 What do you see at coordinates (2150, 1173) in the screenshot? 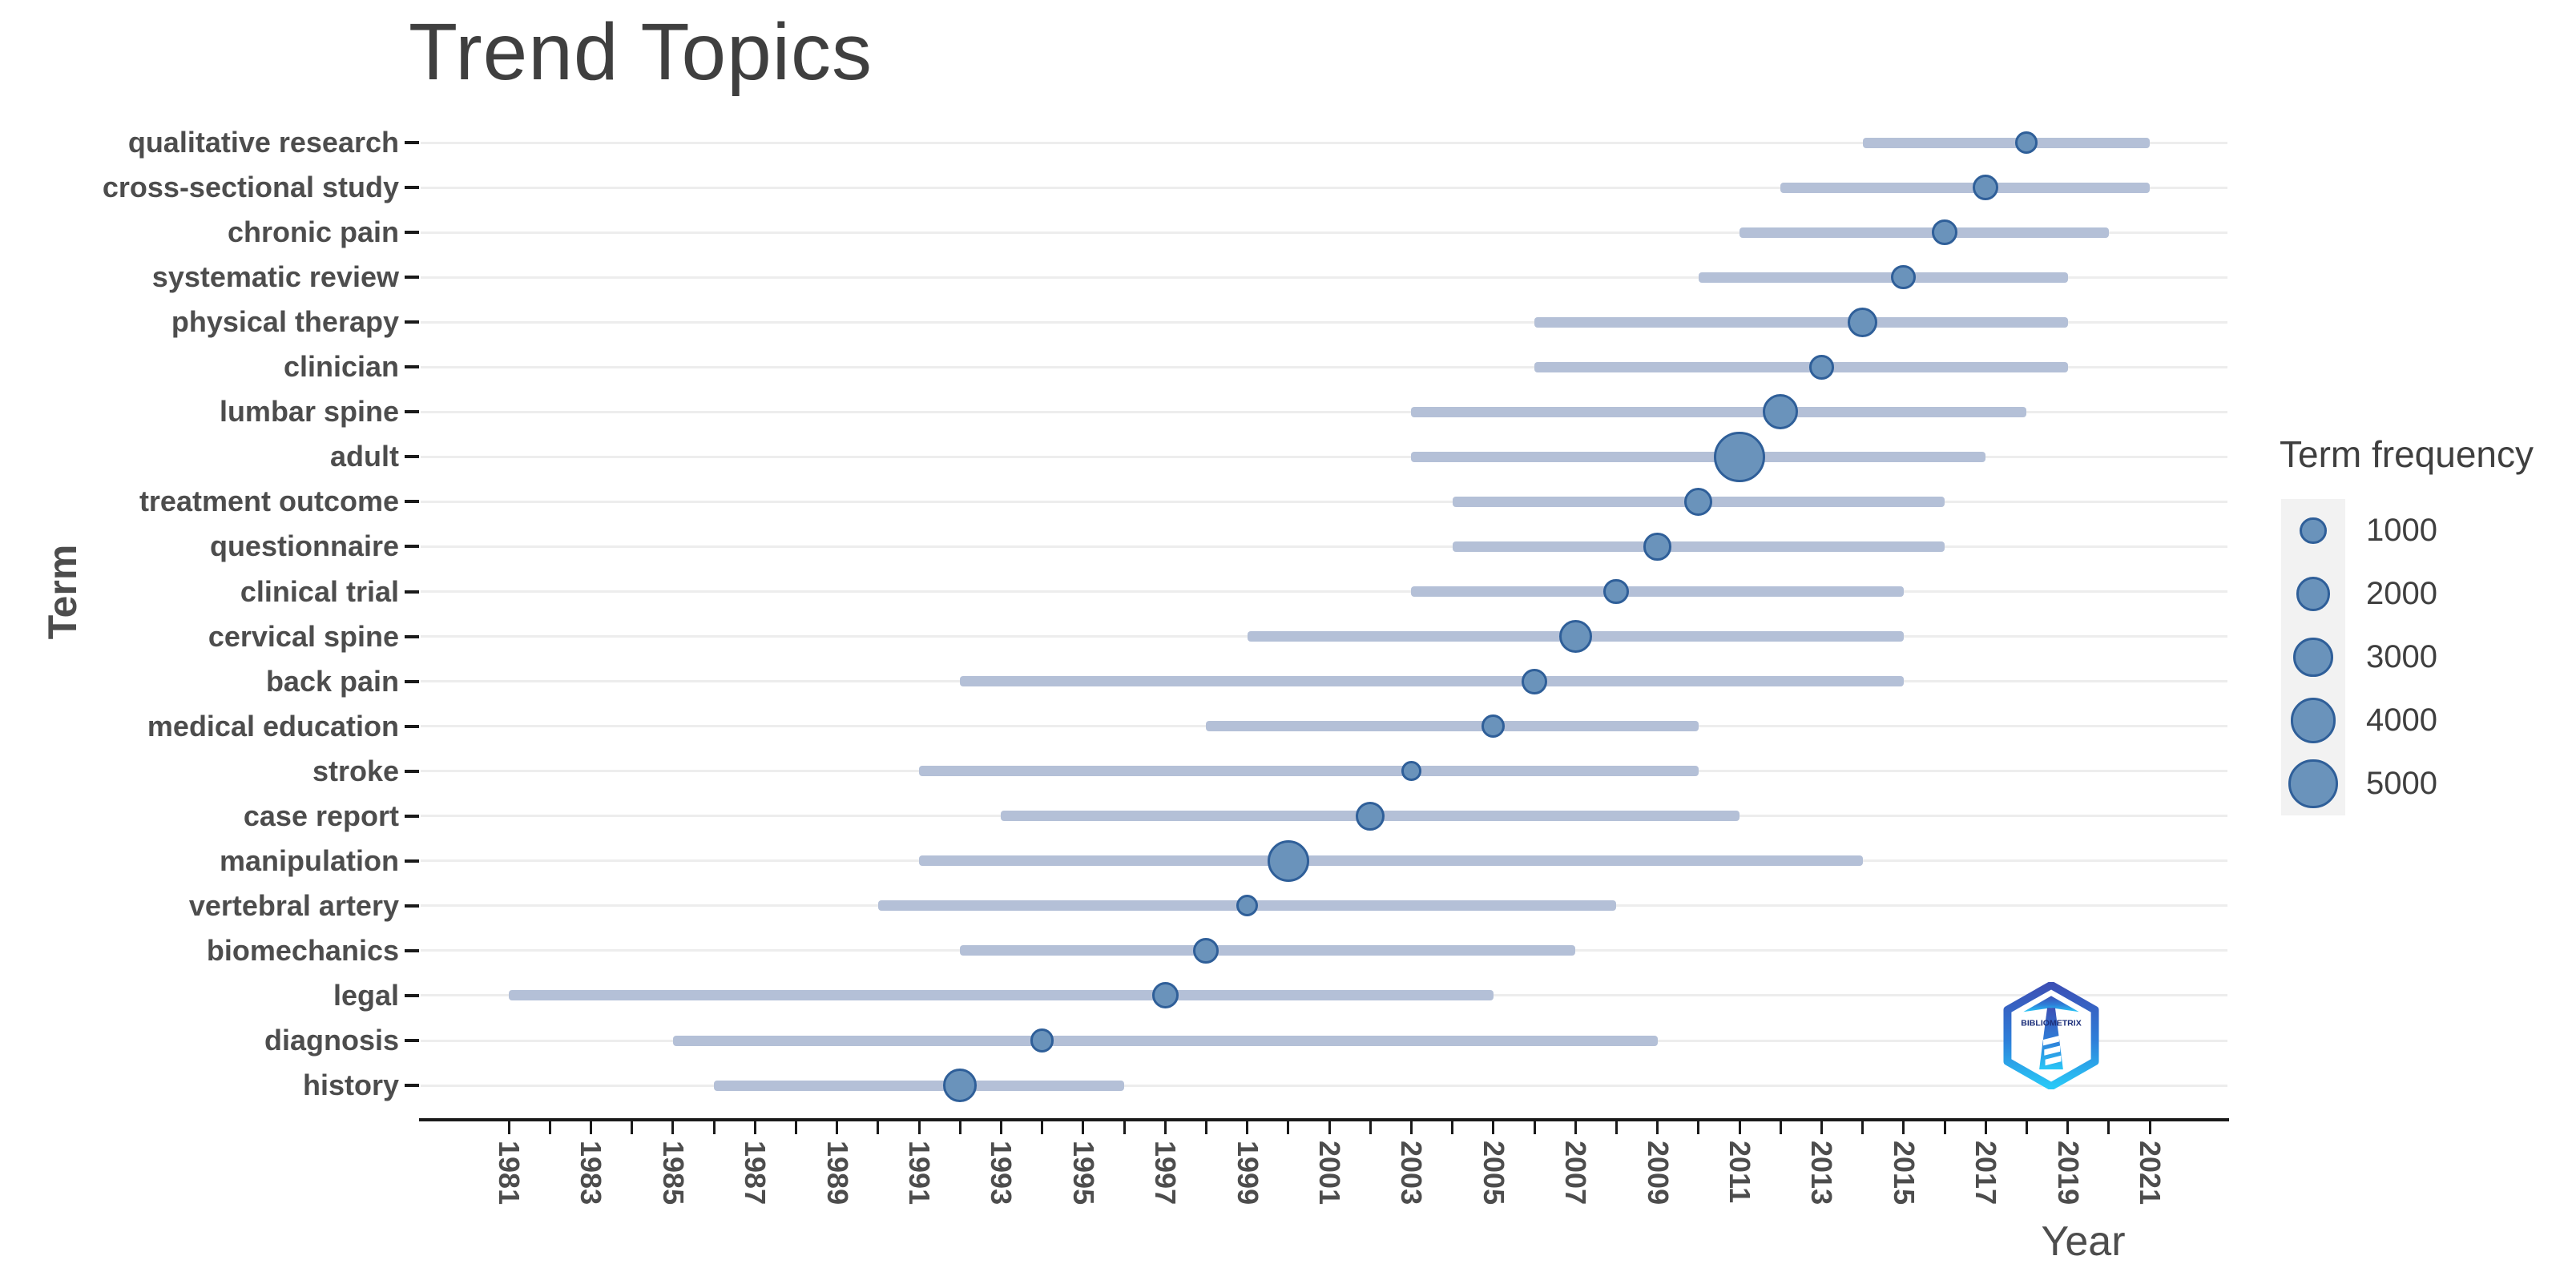
I see `x-axis-label: 2021` at bounding box center [2150, 1173].